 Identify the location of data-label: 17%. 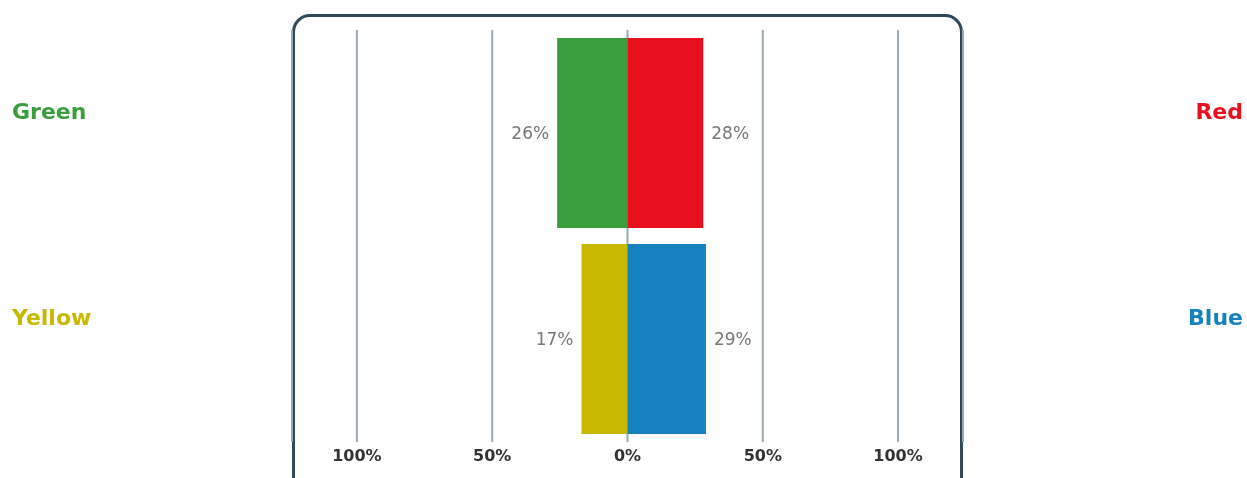
(554, 339).